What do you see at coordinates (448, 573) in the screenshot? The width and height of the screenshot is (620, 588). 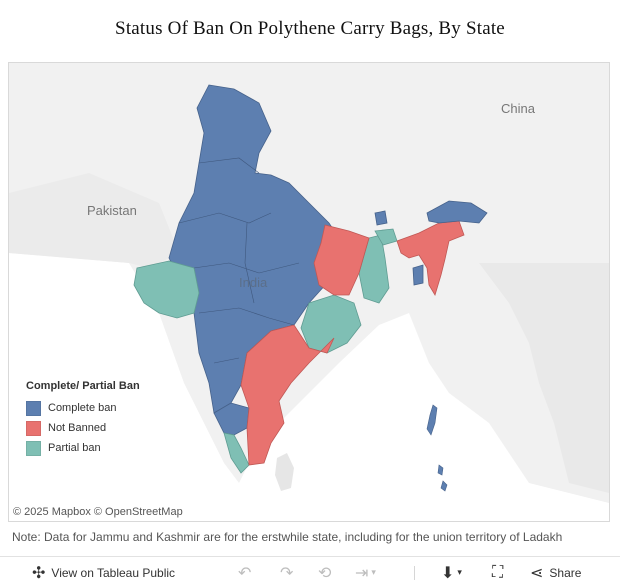 I see `download-icon: ⬇` at bounding box center [448, 573].